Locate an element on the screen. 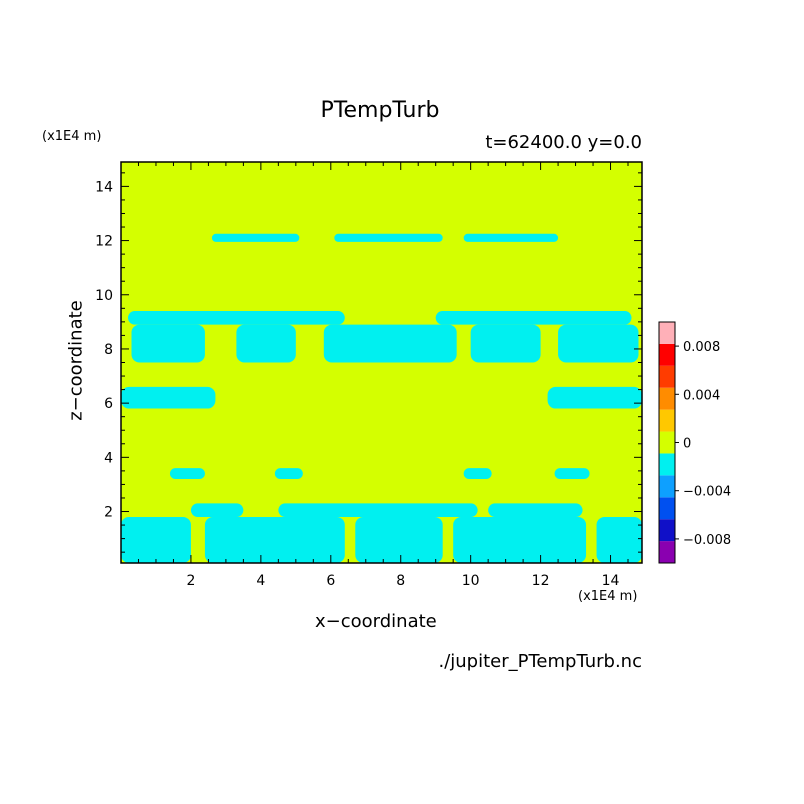 The height and width of the screenshot is (804, 804). colorbar-label: 0.004 is located at coordinates (701, 395).